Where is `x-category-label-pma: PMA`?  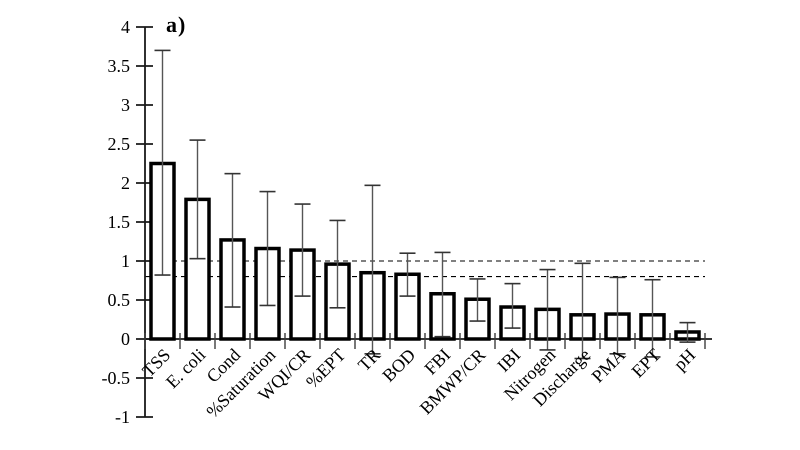 x-category-label-pma: PMA is located at coordinates (609, 366).